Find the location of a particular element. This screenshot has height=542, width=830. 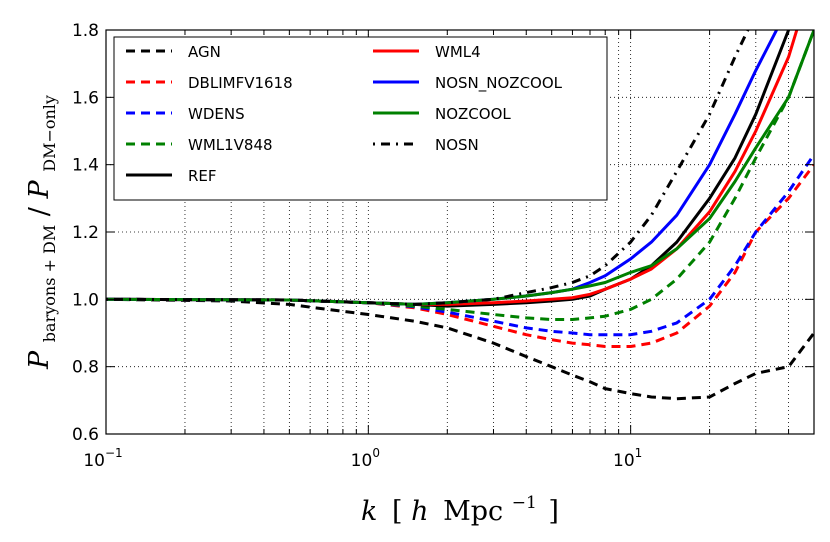

x-axis-title-open: [ is located at coordinates (397, 511).